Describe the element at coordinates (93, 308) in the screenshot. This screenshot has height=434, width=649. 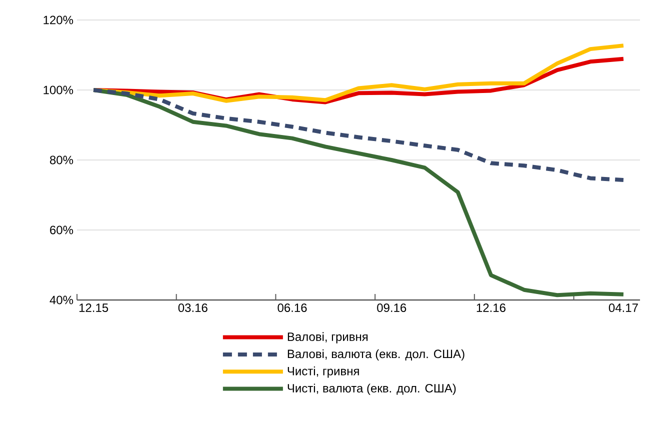
I see `x-tick-label: 12.15` at that location.